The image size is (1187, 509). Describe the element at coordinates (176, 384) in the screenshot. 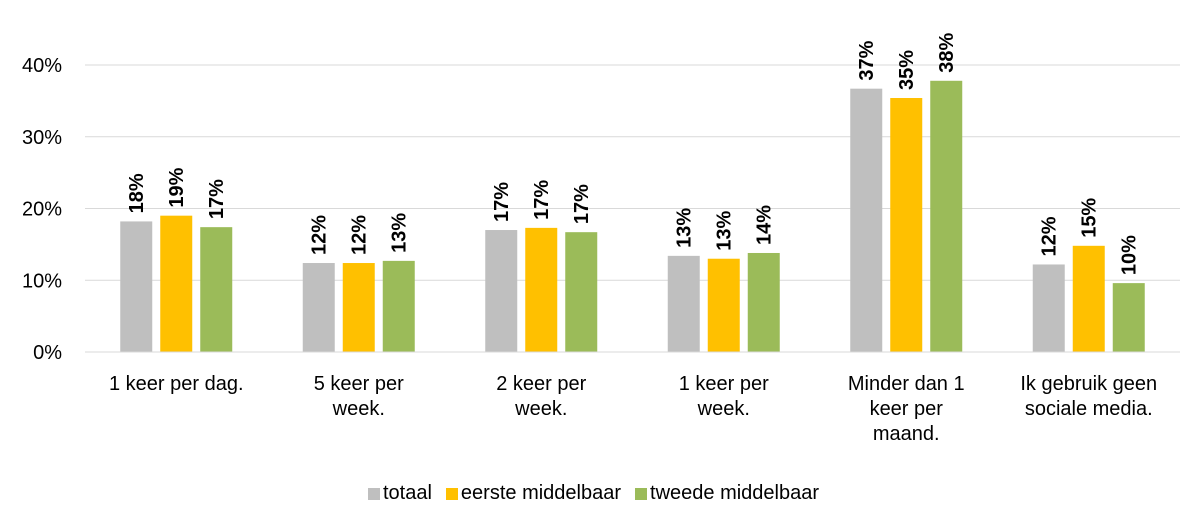

I see `x-tick-label: 1 keer per dag.` at that location.